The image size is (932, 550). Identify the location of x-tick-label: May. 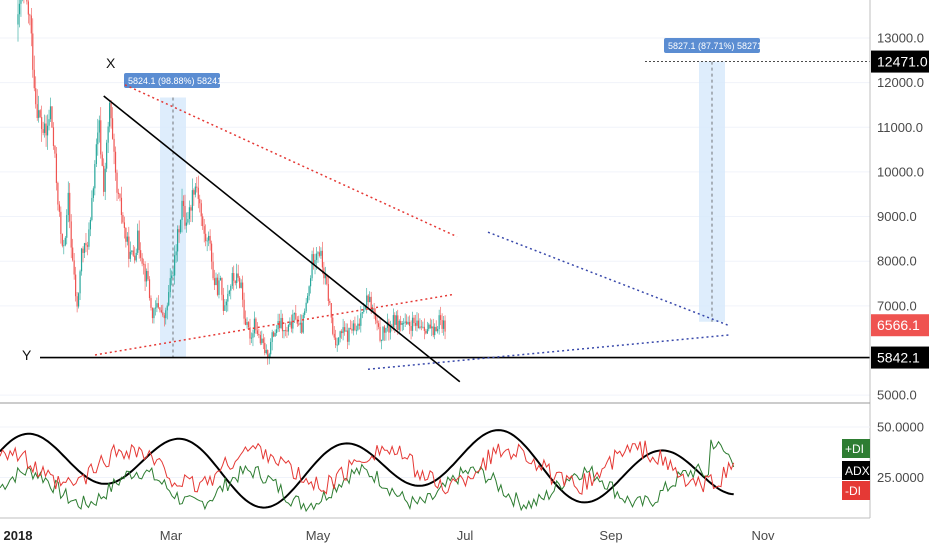
(318, 535).